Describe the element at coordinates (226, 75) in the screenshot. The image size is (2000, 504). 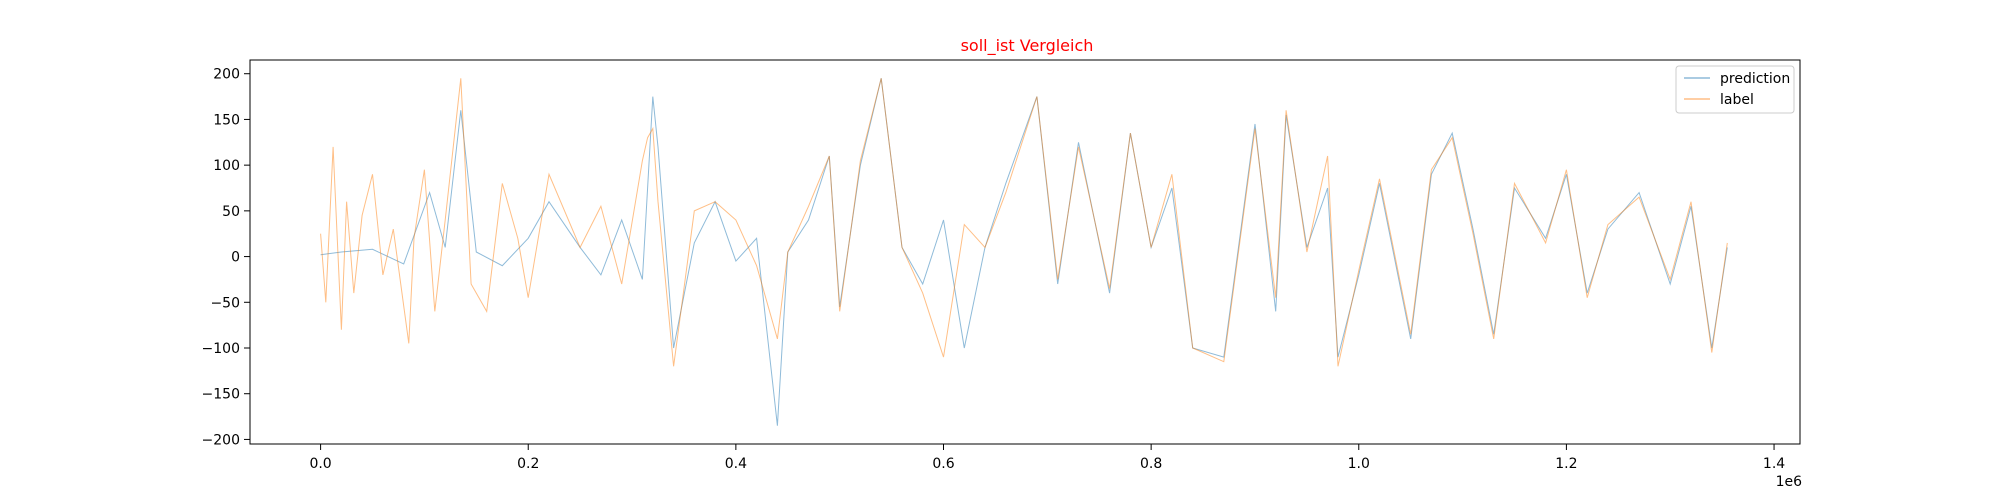
I see `y-tick-label: 200` at that location.